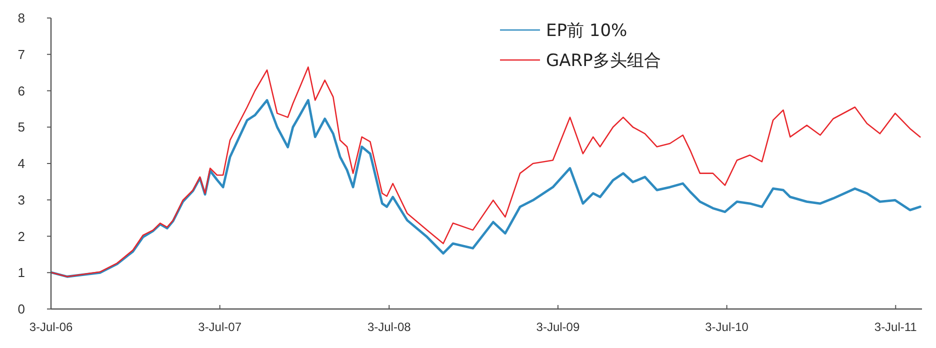 This screenshot has height=348, width=936. Describe the element at coordinates (51, 327) in the screenshot. I see `x-tick-label: 3-Jul-06` at that location.